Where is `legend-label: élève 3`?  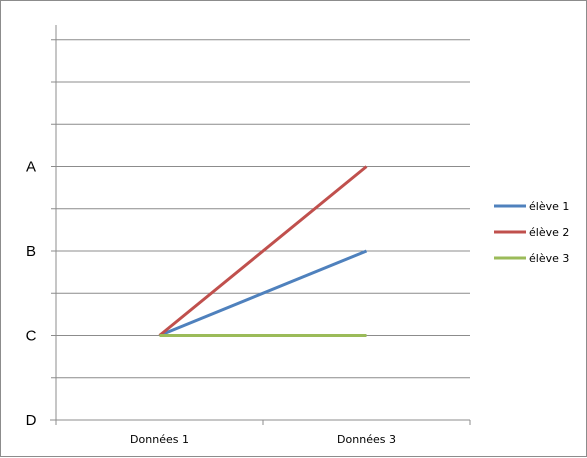
legend-label: élève 3 is located at coordinates (549, 258).